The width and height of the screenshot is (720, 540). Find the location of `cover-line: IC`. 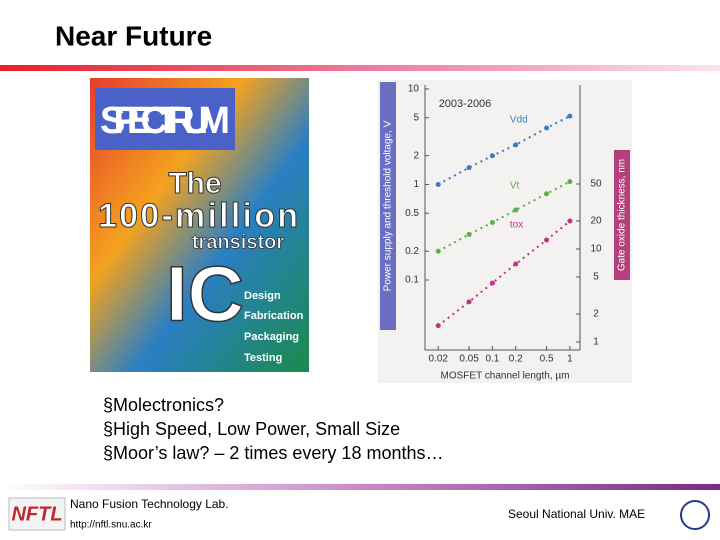

cover-line: IC is located at coordinates (205, 294).